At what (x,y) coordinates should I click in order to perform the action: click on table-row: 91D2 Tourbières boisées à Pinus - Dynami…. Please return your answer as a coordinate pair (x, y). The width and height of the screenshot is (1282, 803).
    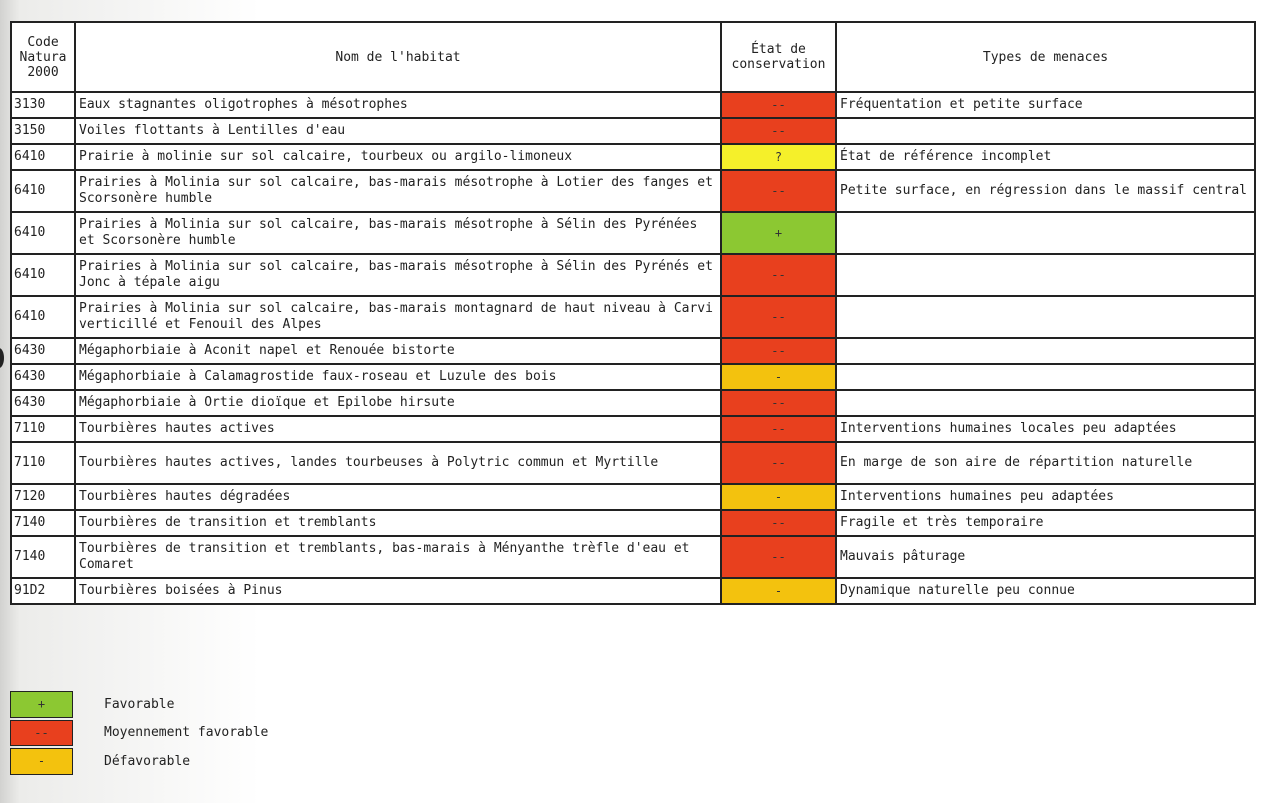
    Looking at the image, I should click on (633, 591).